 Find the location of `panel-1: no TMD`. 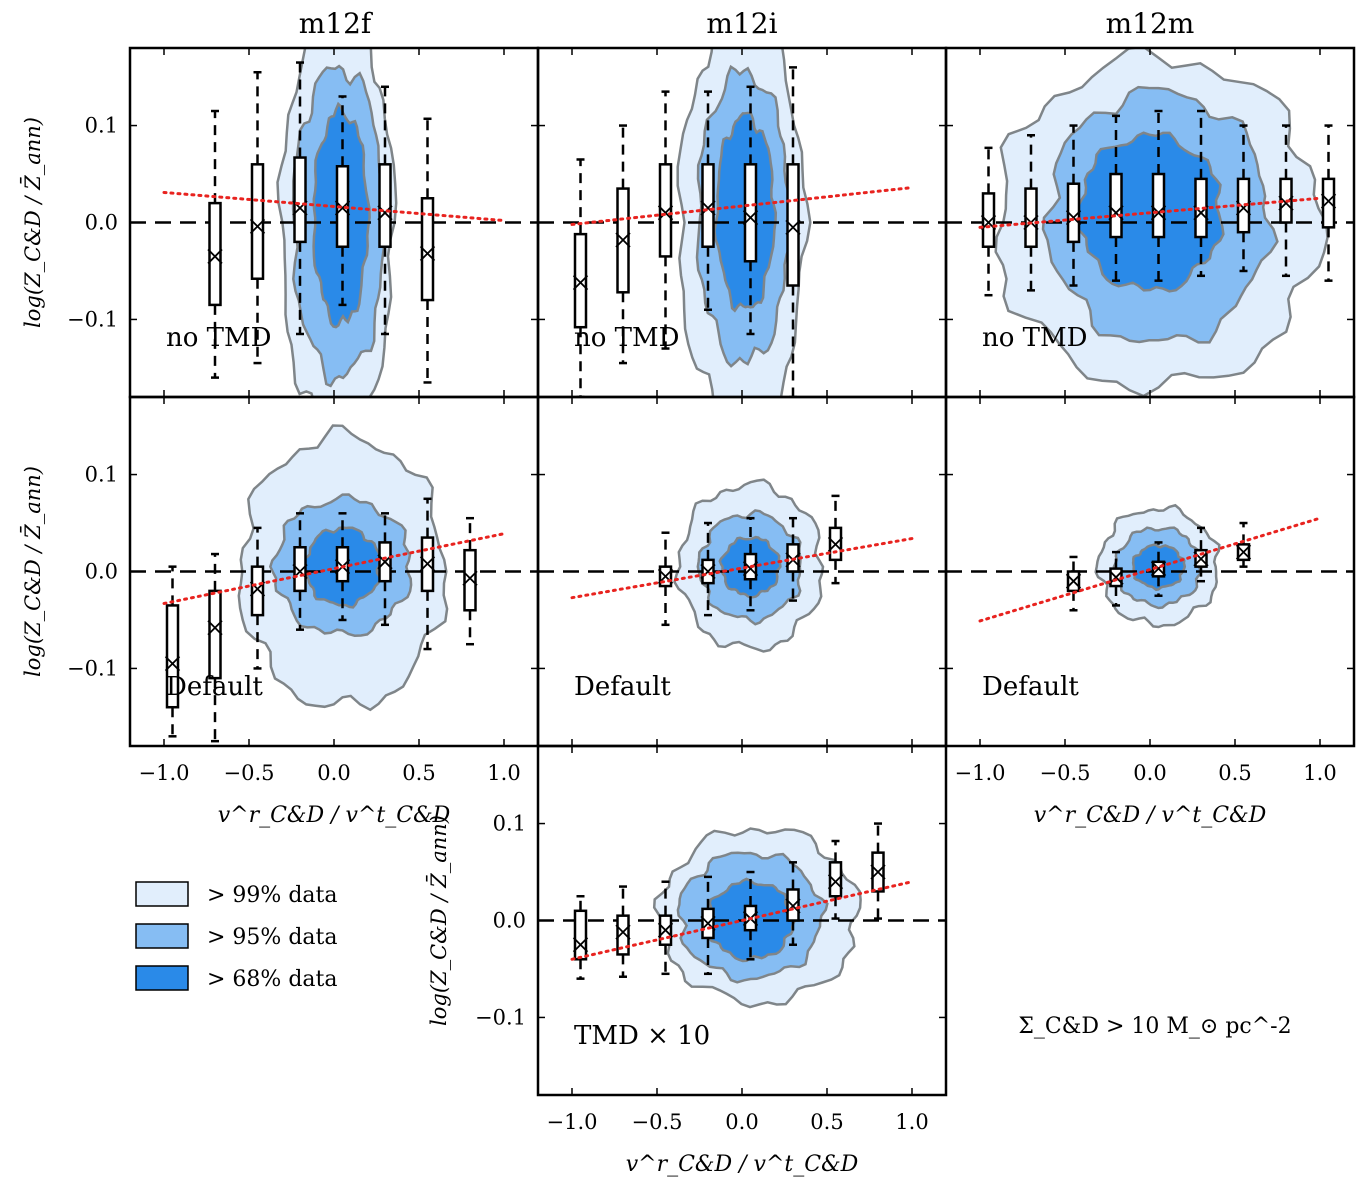

panel-1: no TMD is located at coordinates (742, 222).